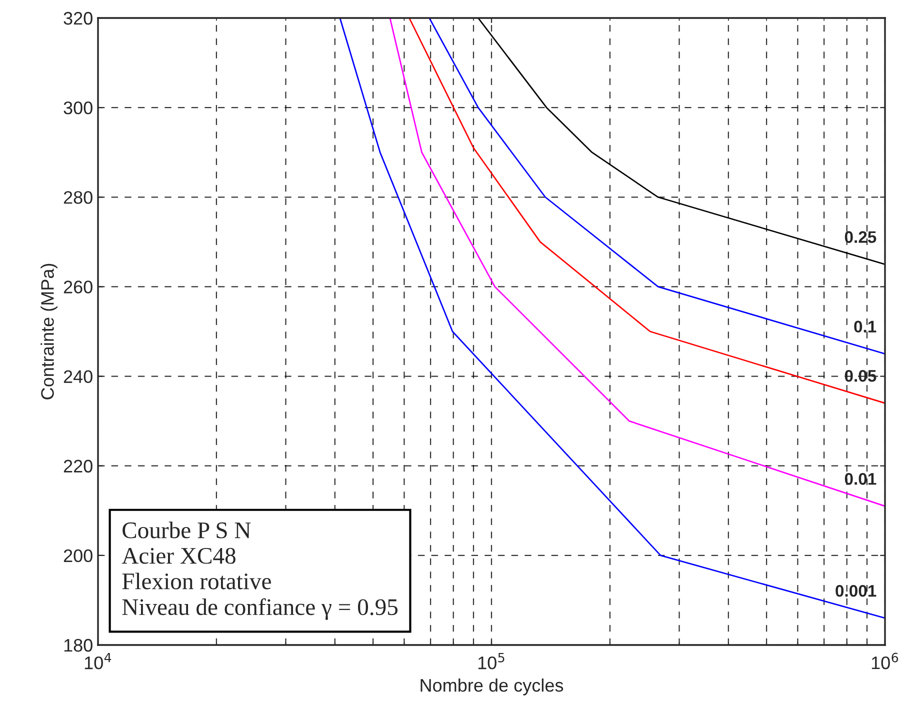 The image size is (906, 719). Describe the element at coordinates (492, 687) in the screenshot. I see `x-axis-title: Nombre de cycles` at that location.